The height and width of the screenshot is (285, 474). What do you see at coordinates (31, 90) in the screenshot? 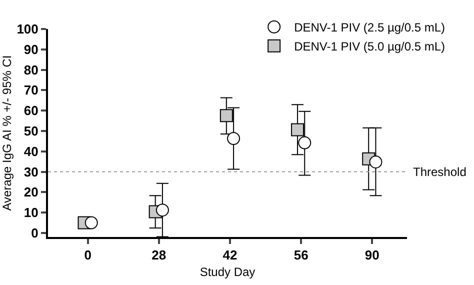
I see `y-tick-label: 70` at bounding box center [31, 90].